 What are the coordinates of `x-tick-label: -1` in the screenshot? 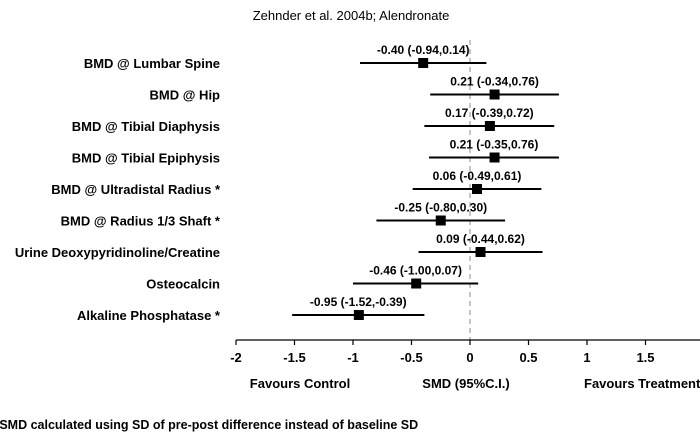 It's located at (353, 357).